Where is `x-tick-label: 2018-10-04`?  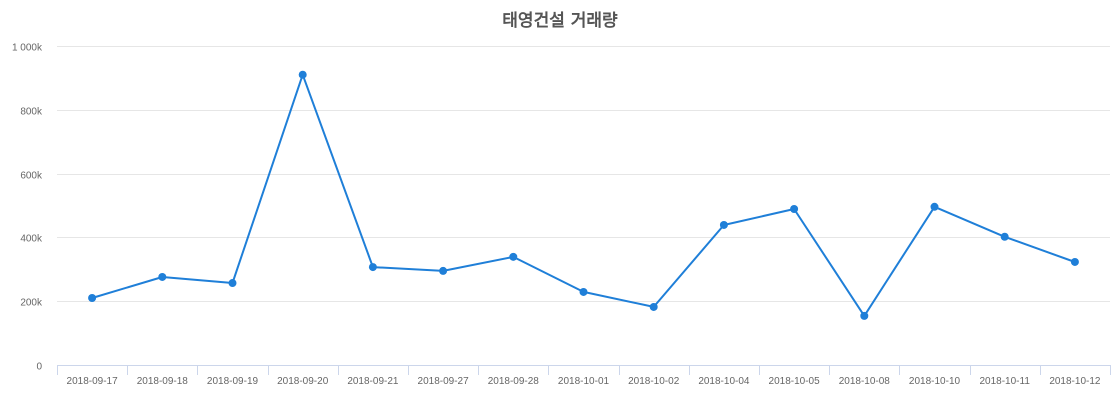 x-tick-label: 2018-10-04 is located at coordinates (724, 381).